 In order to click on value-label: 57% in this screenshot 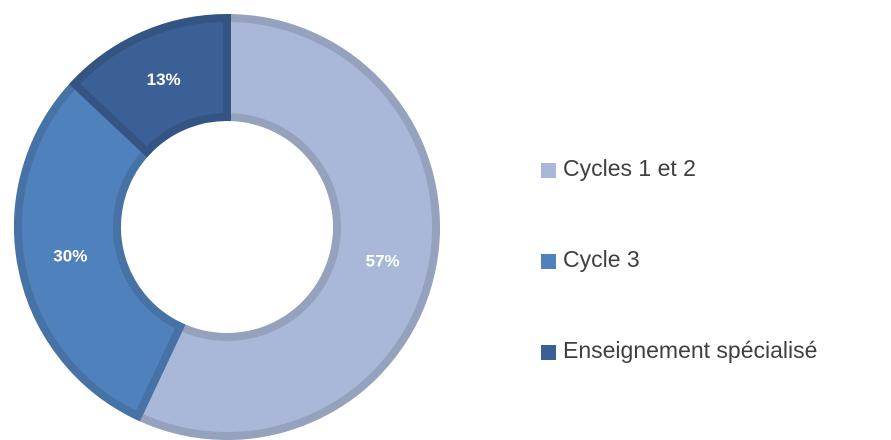, I will do `click(383, 260)`.